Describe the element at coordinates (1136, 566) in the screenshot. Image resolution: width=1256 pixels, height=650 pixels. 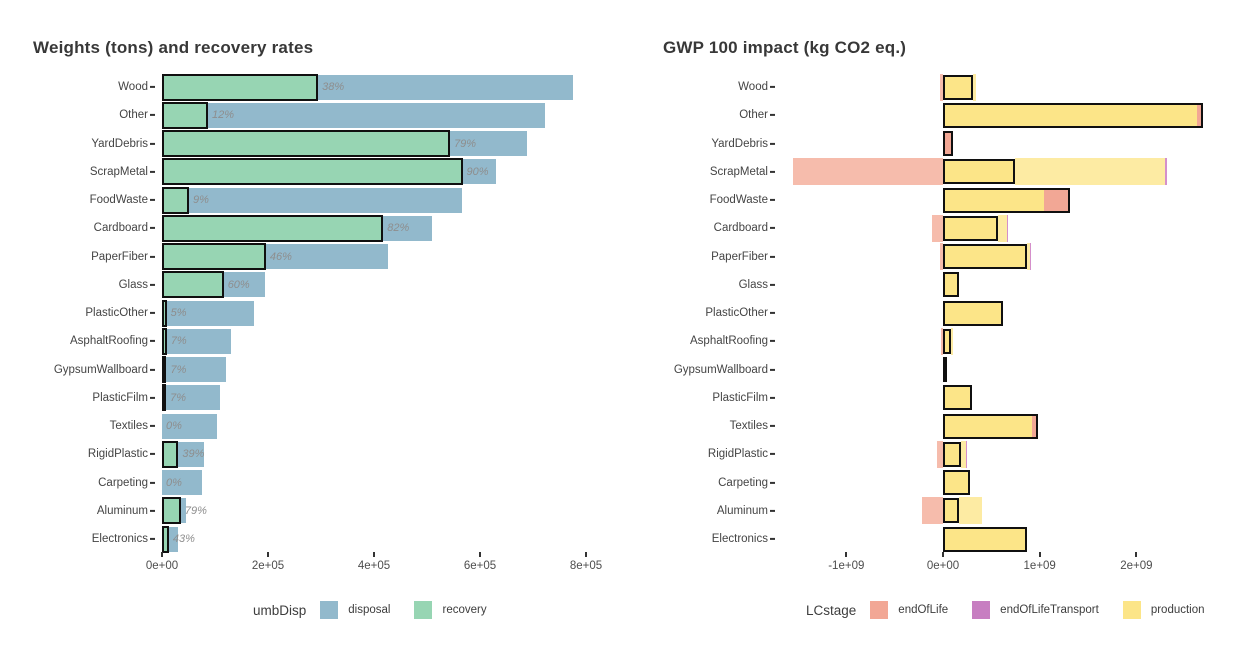
I see `x-tick-label: 2e+09` at that location.